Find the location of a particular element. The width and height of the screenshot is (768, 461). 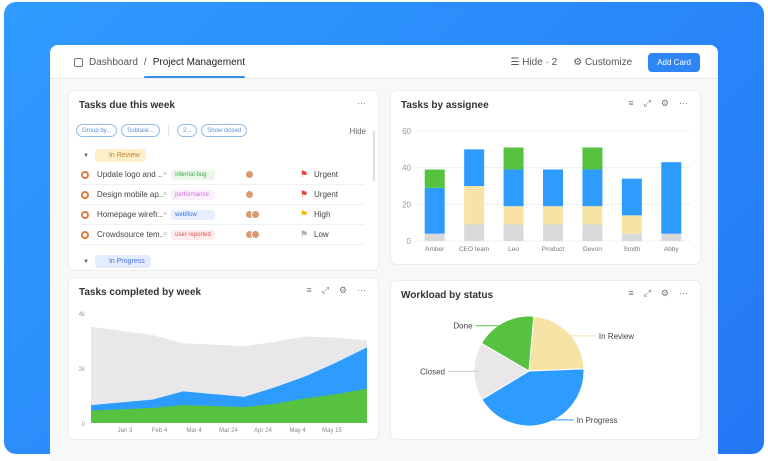

customize-label: Customize is located at coordinates (608, 62).